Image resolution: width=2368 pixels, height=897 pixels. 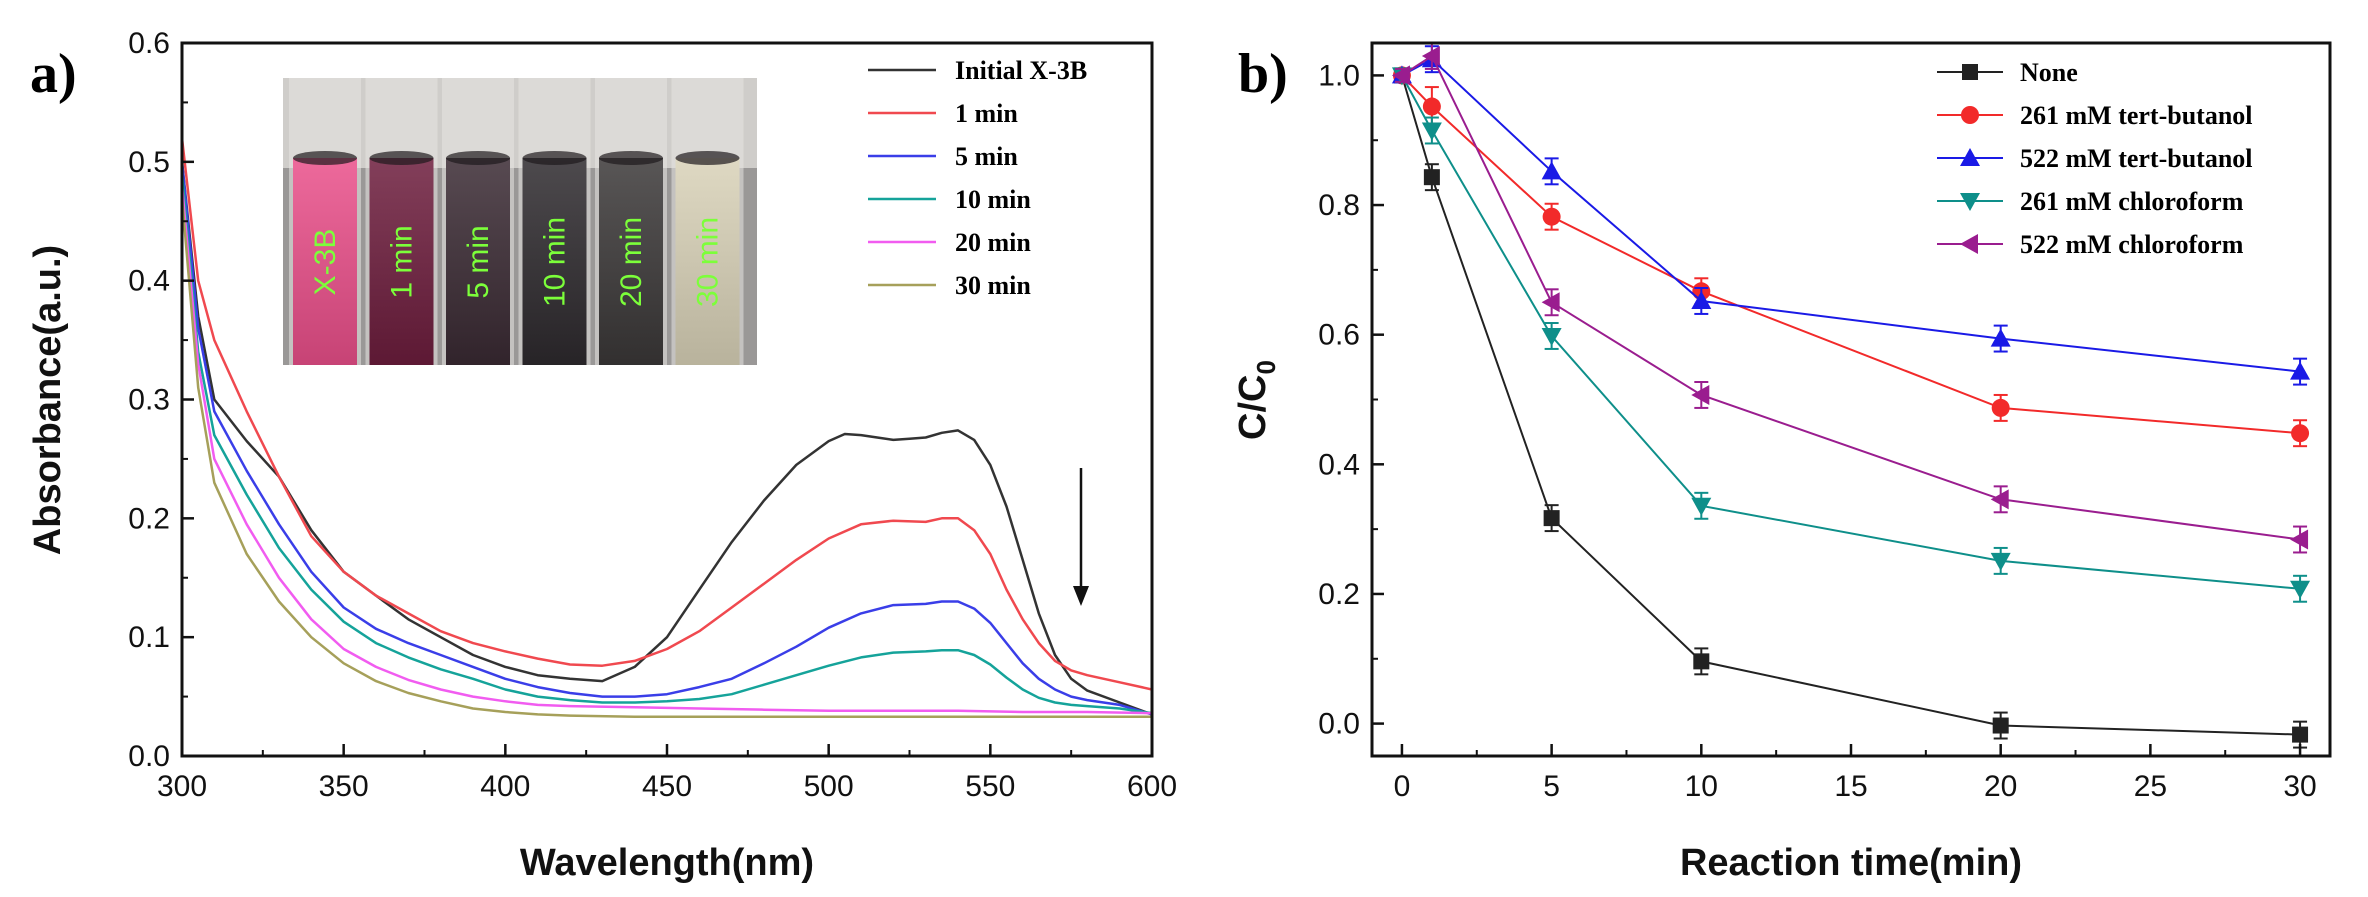 What do you see at coordinates (1701, 786) in the screenshot?
I see `x-tick-label: 10` at bounding box center [1701, 786].